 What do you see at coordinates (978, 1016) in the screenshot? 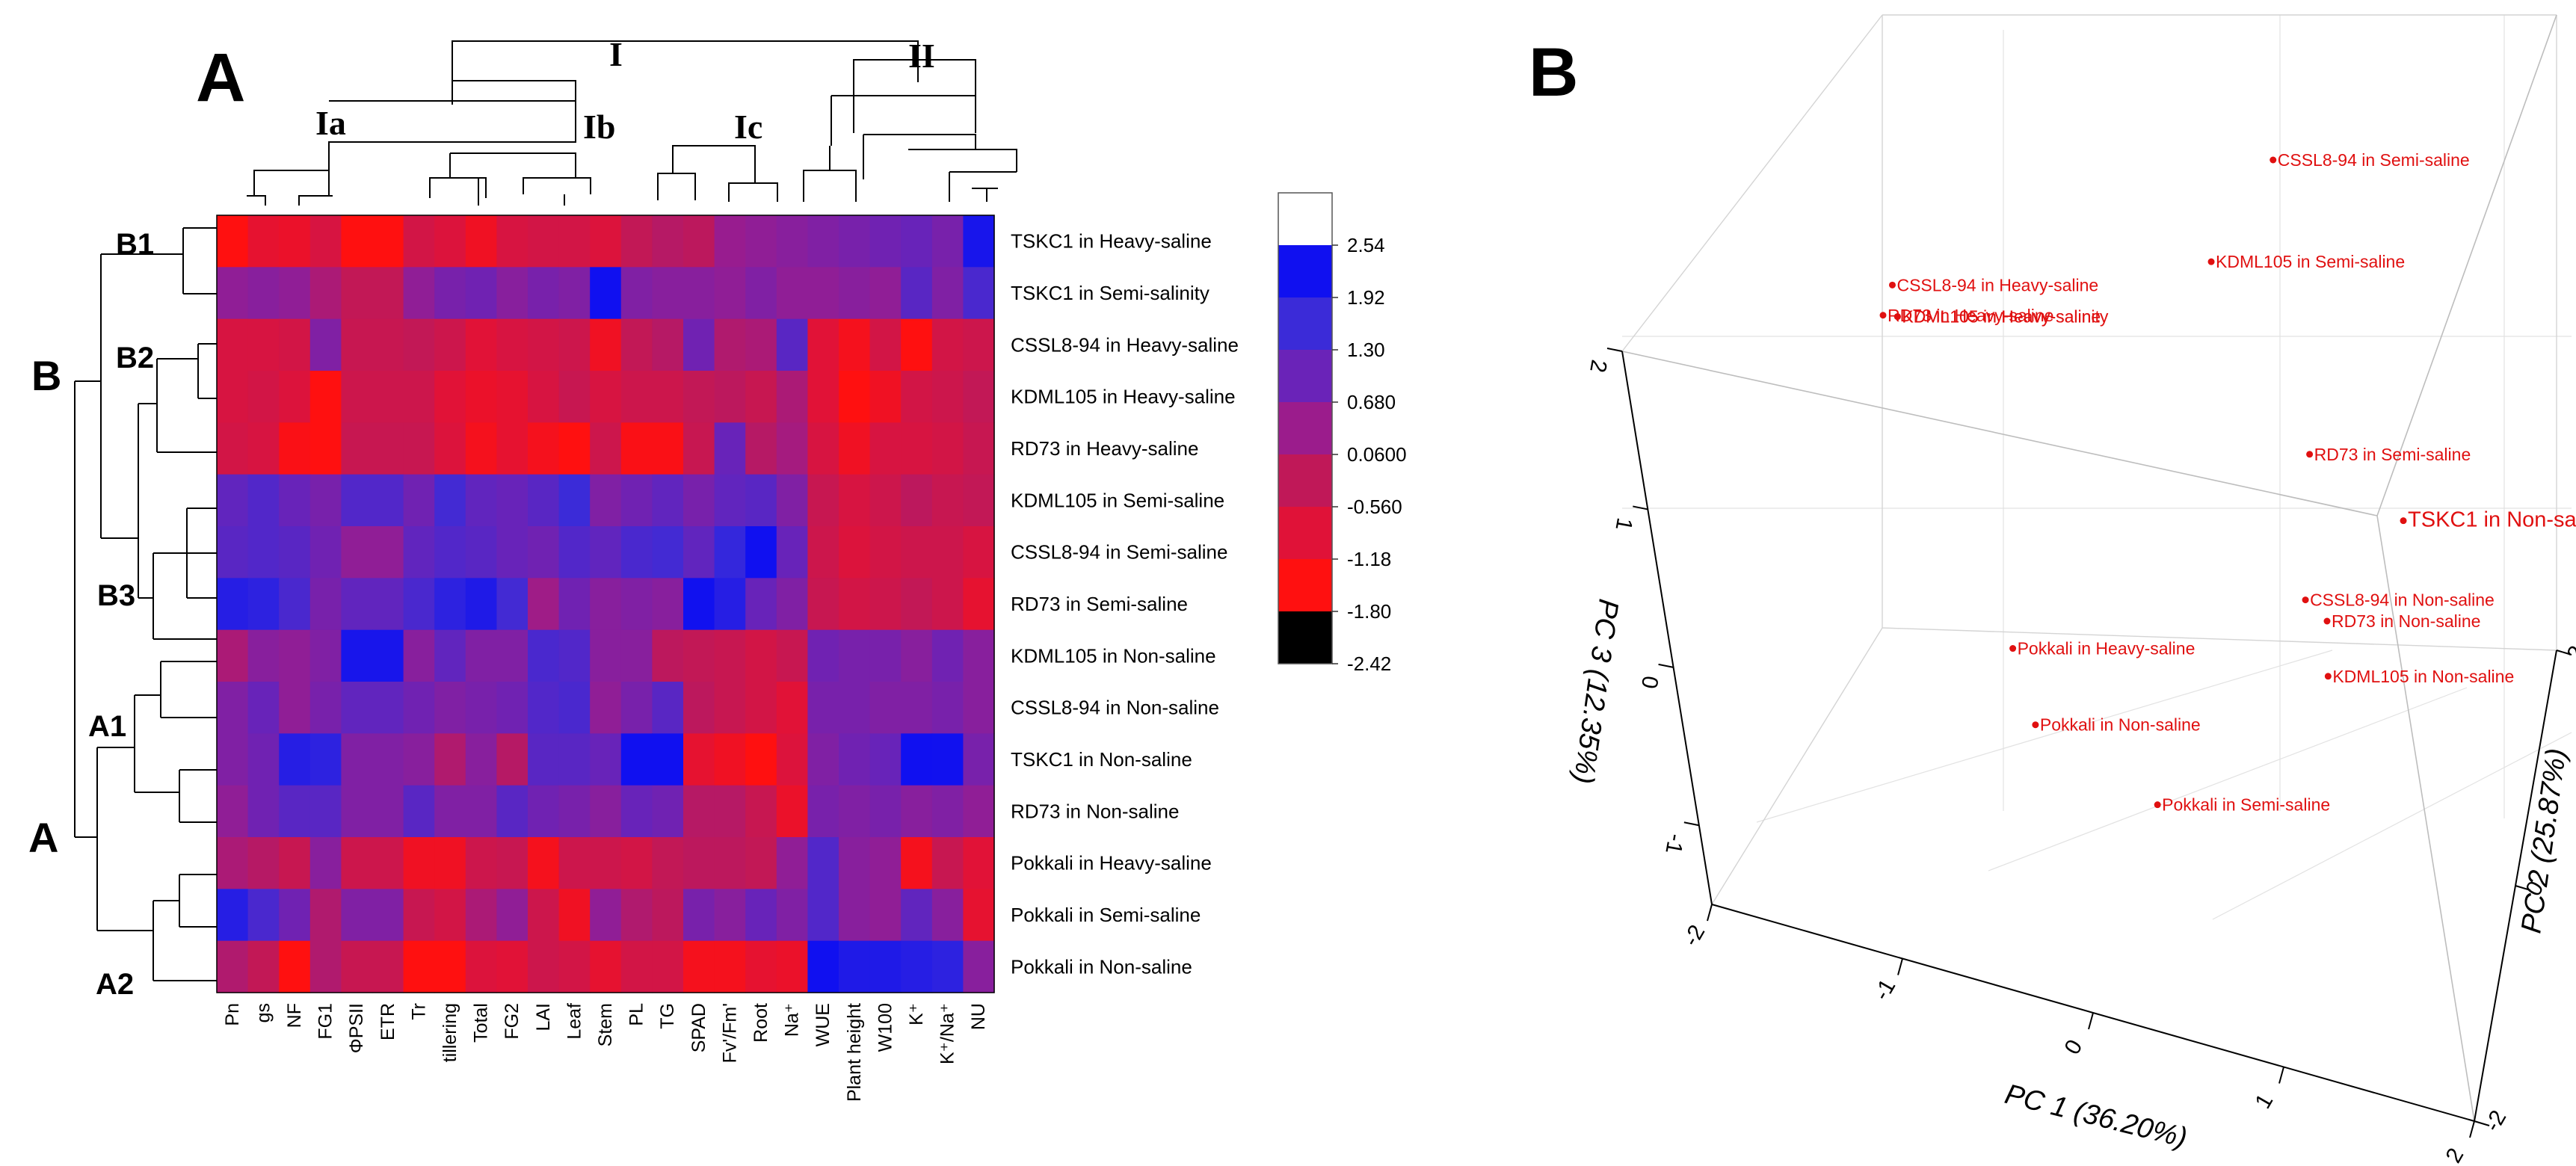
I see `heatmap-column-label: NU` at bounding box center [978, 1016].